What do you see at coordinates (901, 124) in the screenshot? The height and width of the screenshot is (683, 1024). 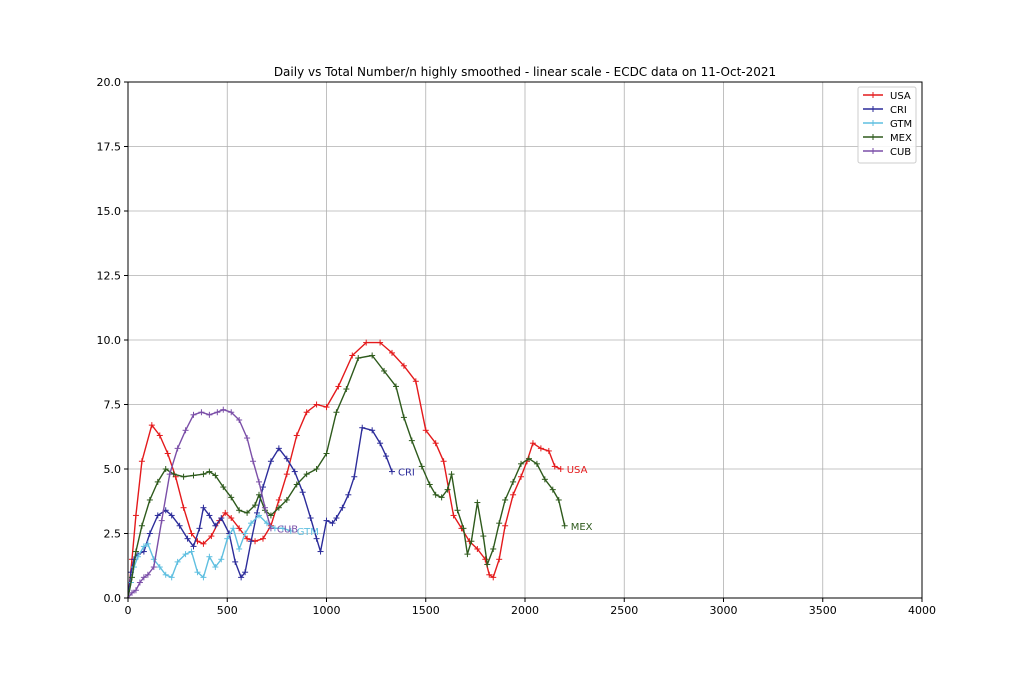 I see `legend-label: GTM` at bounding box center [901, 124].